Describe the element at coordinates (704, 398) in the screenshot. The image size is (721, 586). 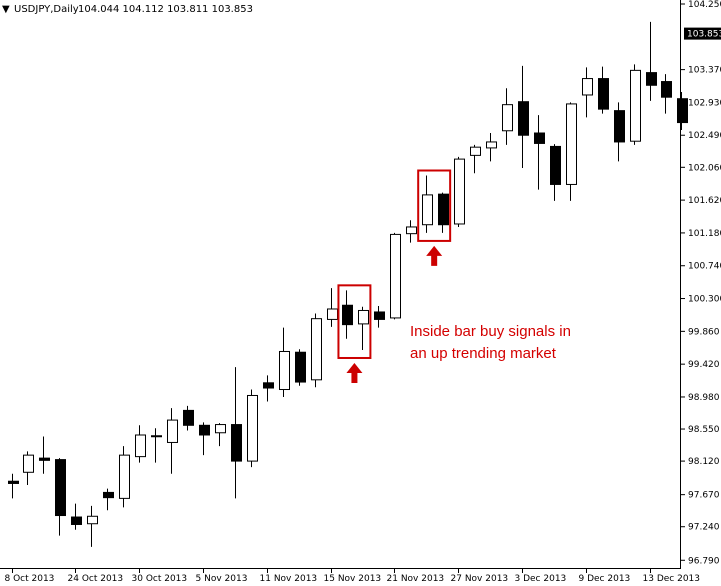
I see `y-tick-label: 98.980` at that location.